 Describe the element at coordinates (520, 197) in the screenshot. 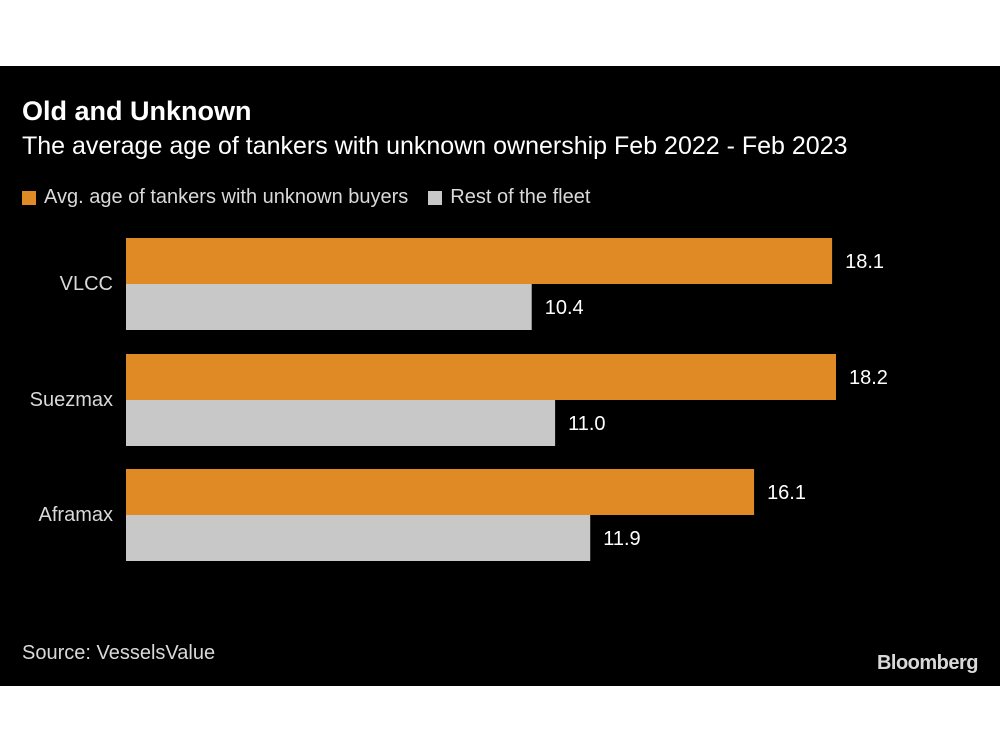

I see `legend-label-rest-of-fleet: Rest of the fleet` at that location.